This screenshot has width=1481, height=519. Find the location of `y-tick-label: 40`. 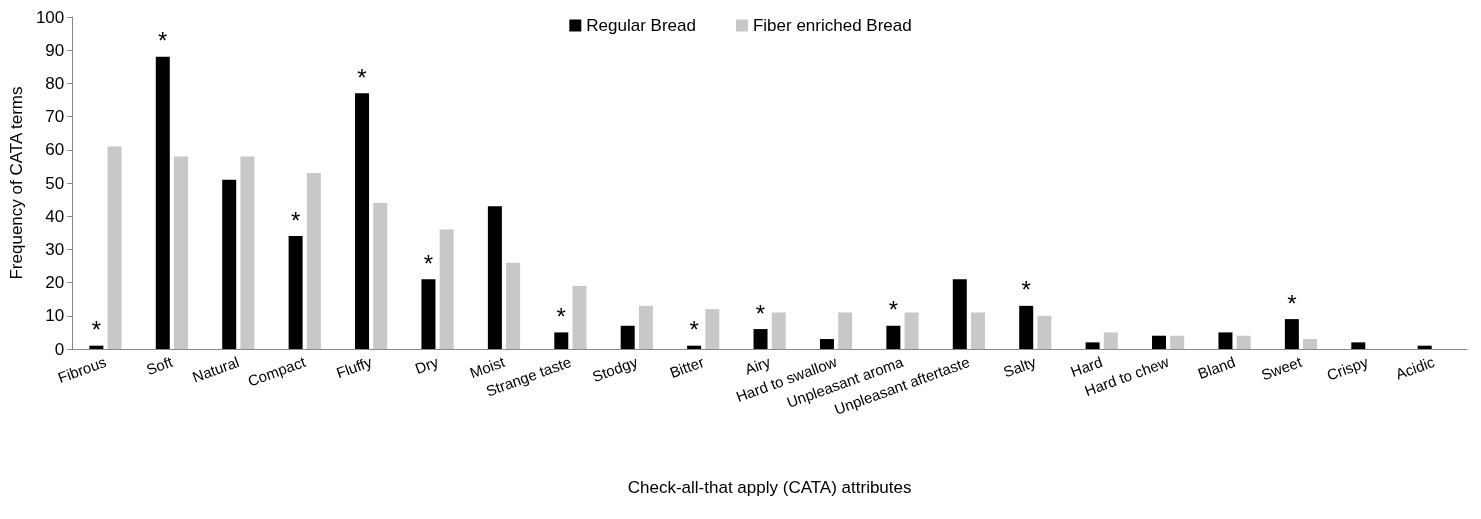

y-tick-label: 40 is located at coordinates (55, 216).